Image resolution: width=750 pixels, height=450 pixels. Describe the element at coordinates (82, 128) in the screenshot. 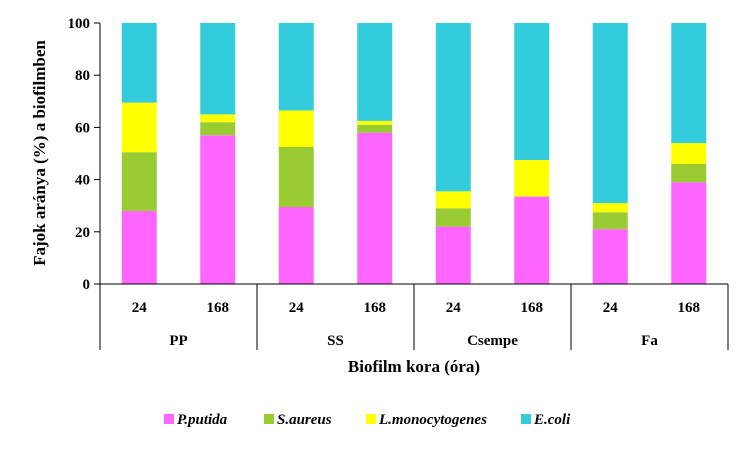

I see `y-tick-label: 60` at that location.